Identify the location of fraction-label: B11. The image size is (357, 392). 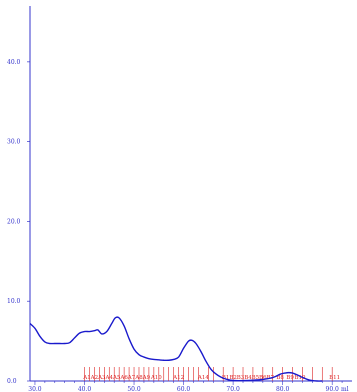
(334, 378).